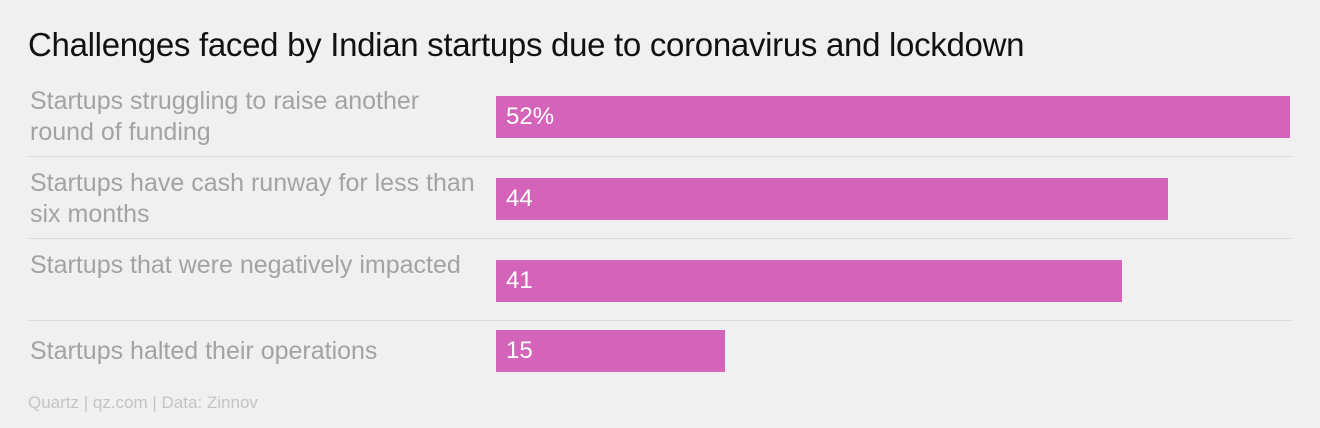 This screenshot has height=428, width=1320. What do you see at coordinates (519, 280) in the screenshot?
I see `bar-value-label: 41` at bounding box center [519, 280].